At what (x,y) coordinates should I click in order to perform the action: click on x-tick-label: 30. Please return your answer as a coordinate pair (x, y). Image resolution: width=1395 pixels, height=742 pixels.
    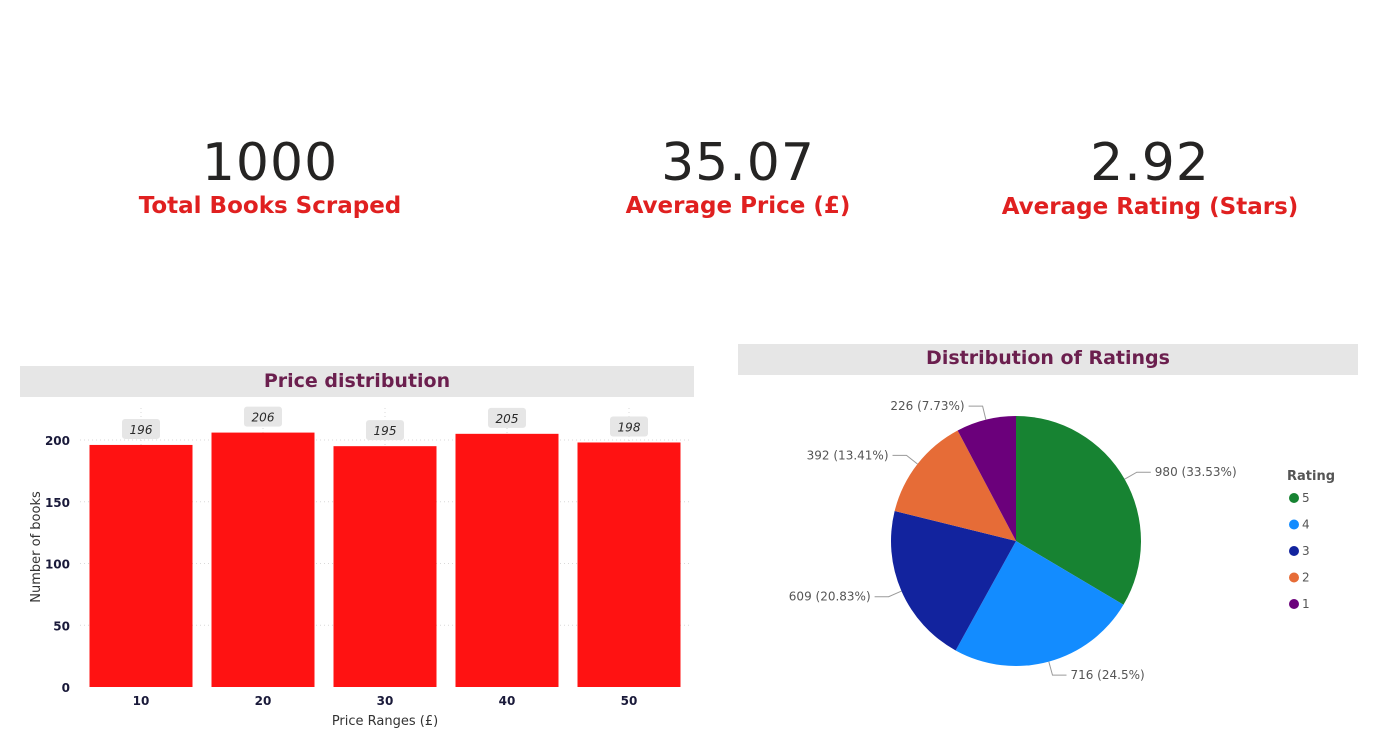
    Looking at the image, I should click on (385, 701).